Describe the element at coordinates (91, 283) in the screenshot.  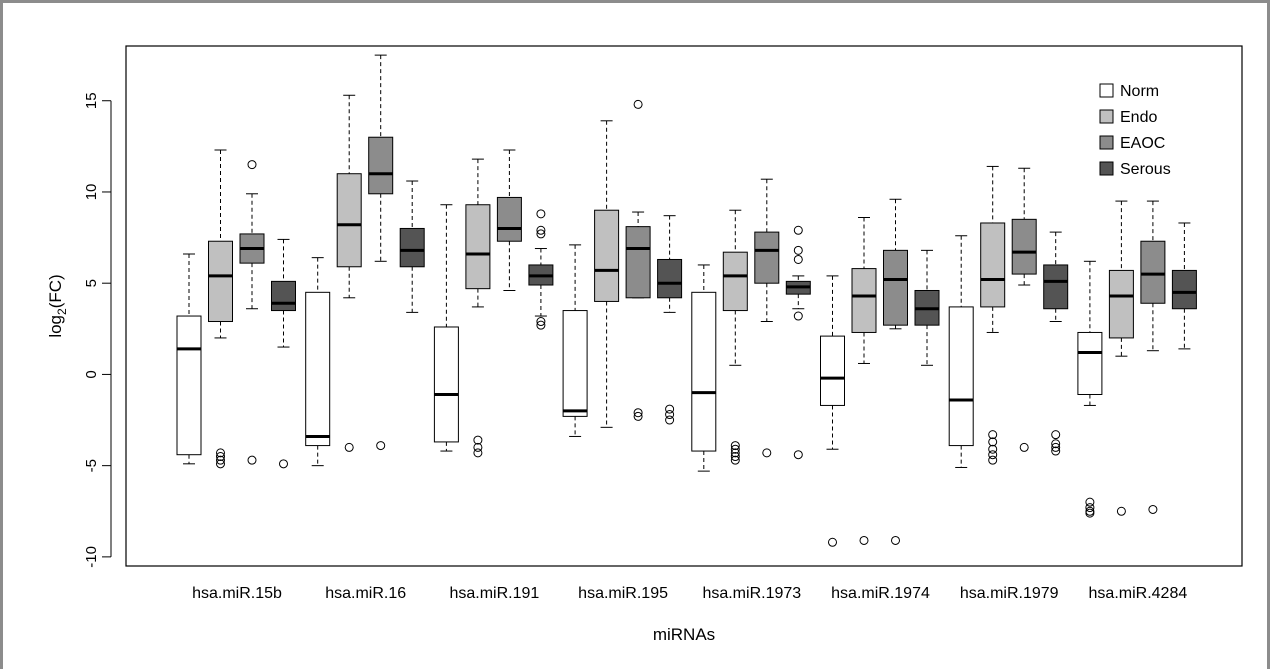
I see `y-tick-label: 5` at that location.